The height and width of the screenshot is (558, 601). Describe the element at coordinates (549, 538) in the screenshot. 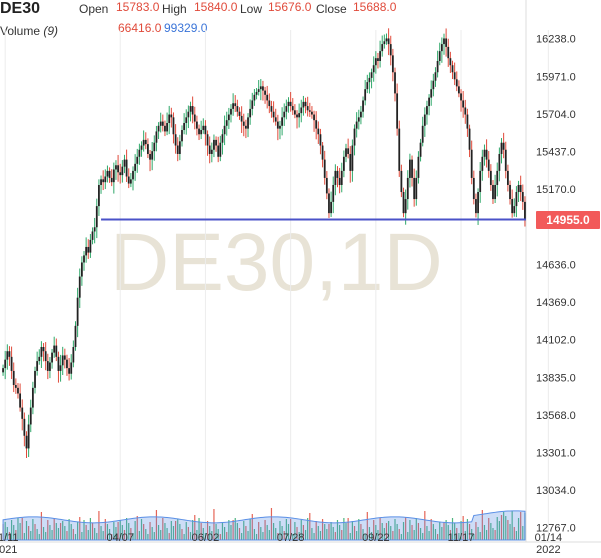

I see `x-tick-label: 01/14` at that location.